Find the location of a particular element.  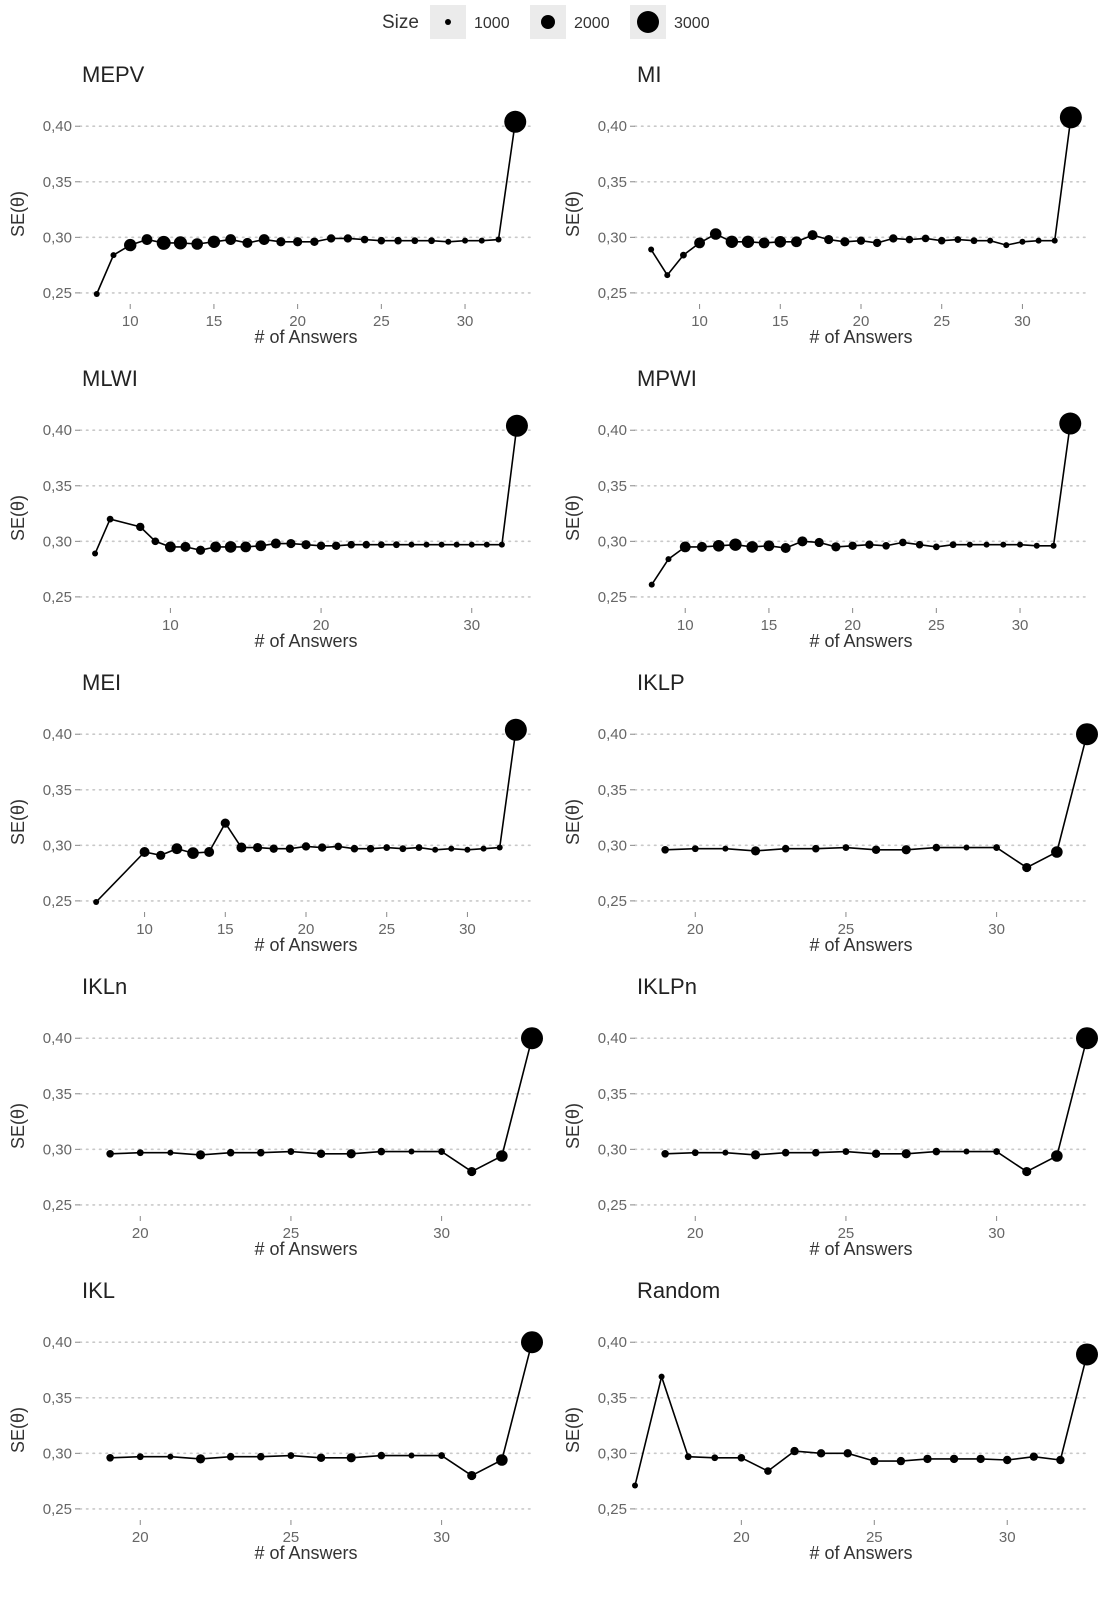

legend-label-1000: 1000 is located at coordinates (492, 23).